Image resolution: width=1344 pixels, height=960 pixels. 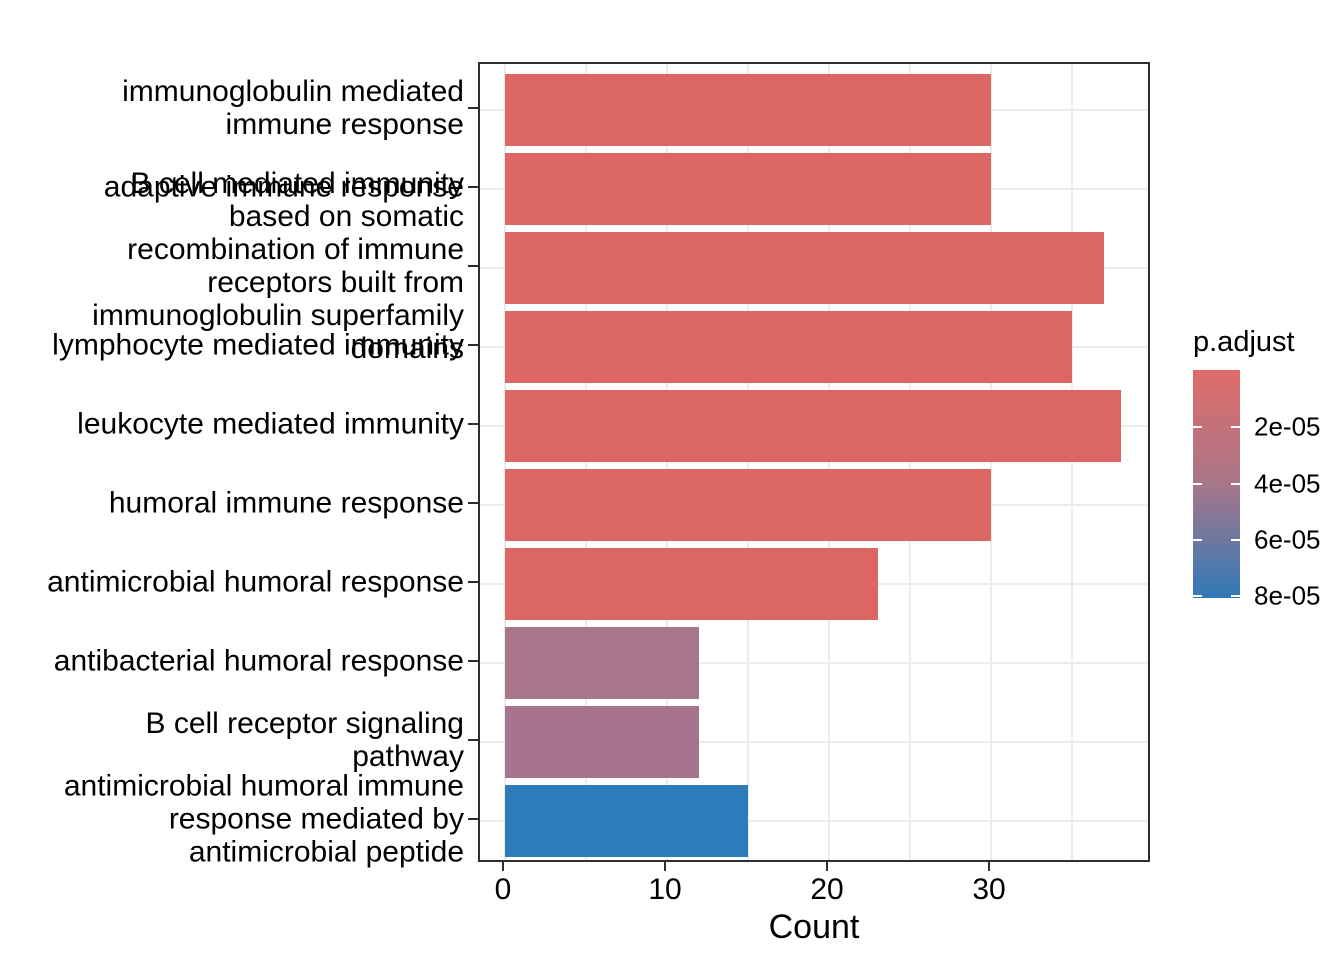 What do you see at coordinates (255, 582) in the screenshot?
I see `y-axis-category-label: antimicrobial humoral response` at bounding box center [255, 582].